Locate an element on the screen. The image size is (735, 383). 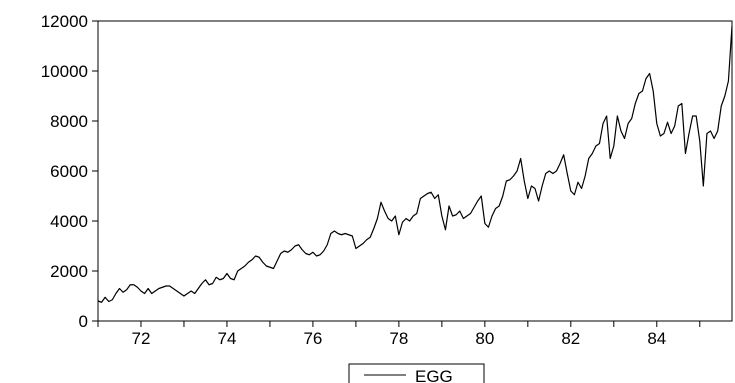
legend: EGG is located at coordinates (416, 373).